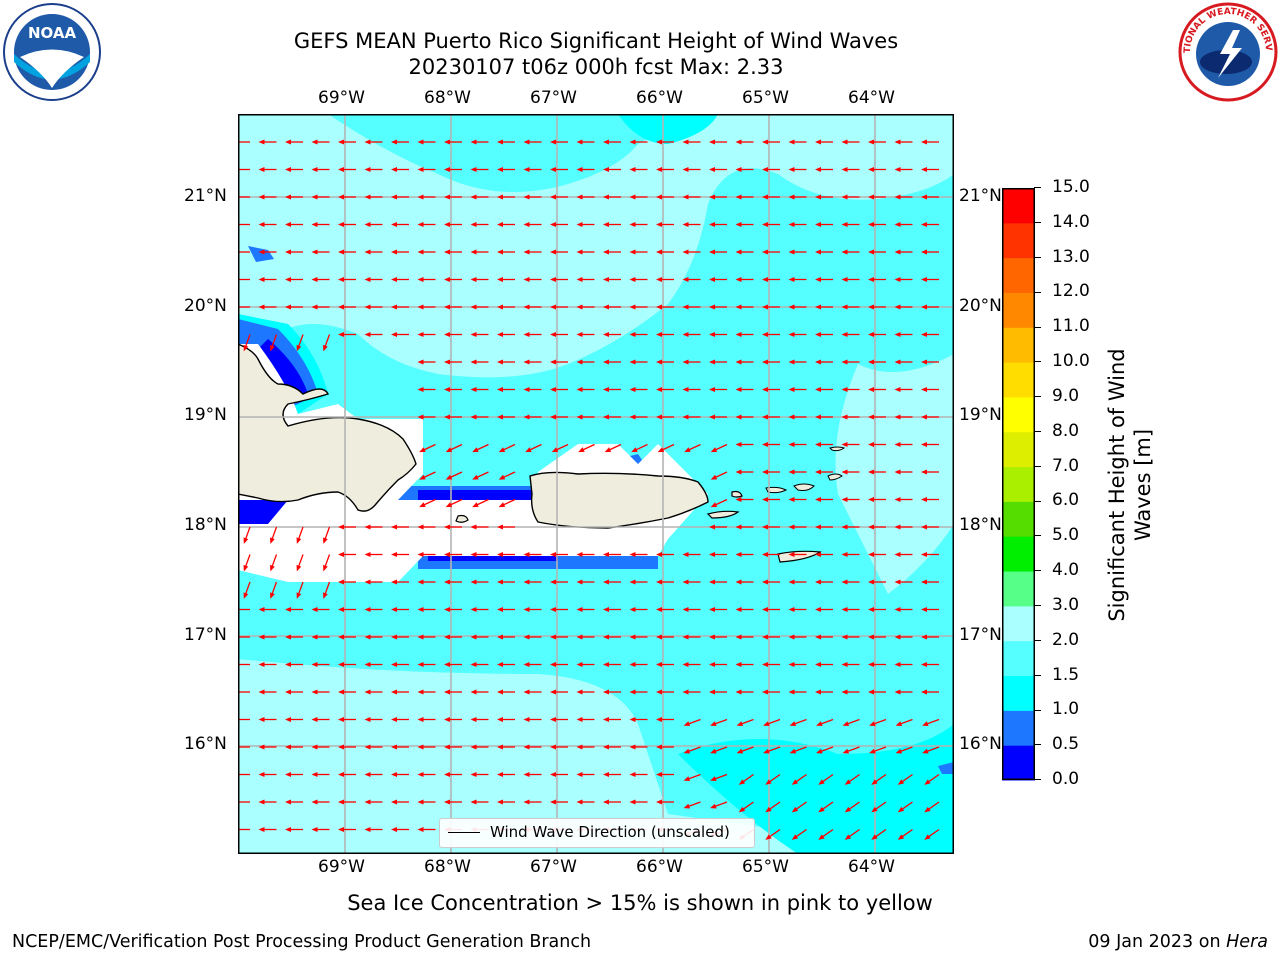 Image resolution: width=1280 pixels, height=960 pixels. Describe the element at coordinates (1066, 779) in the screenshot. I see `colorbar-tick-label: 0.0` at that location.